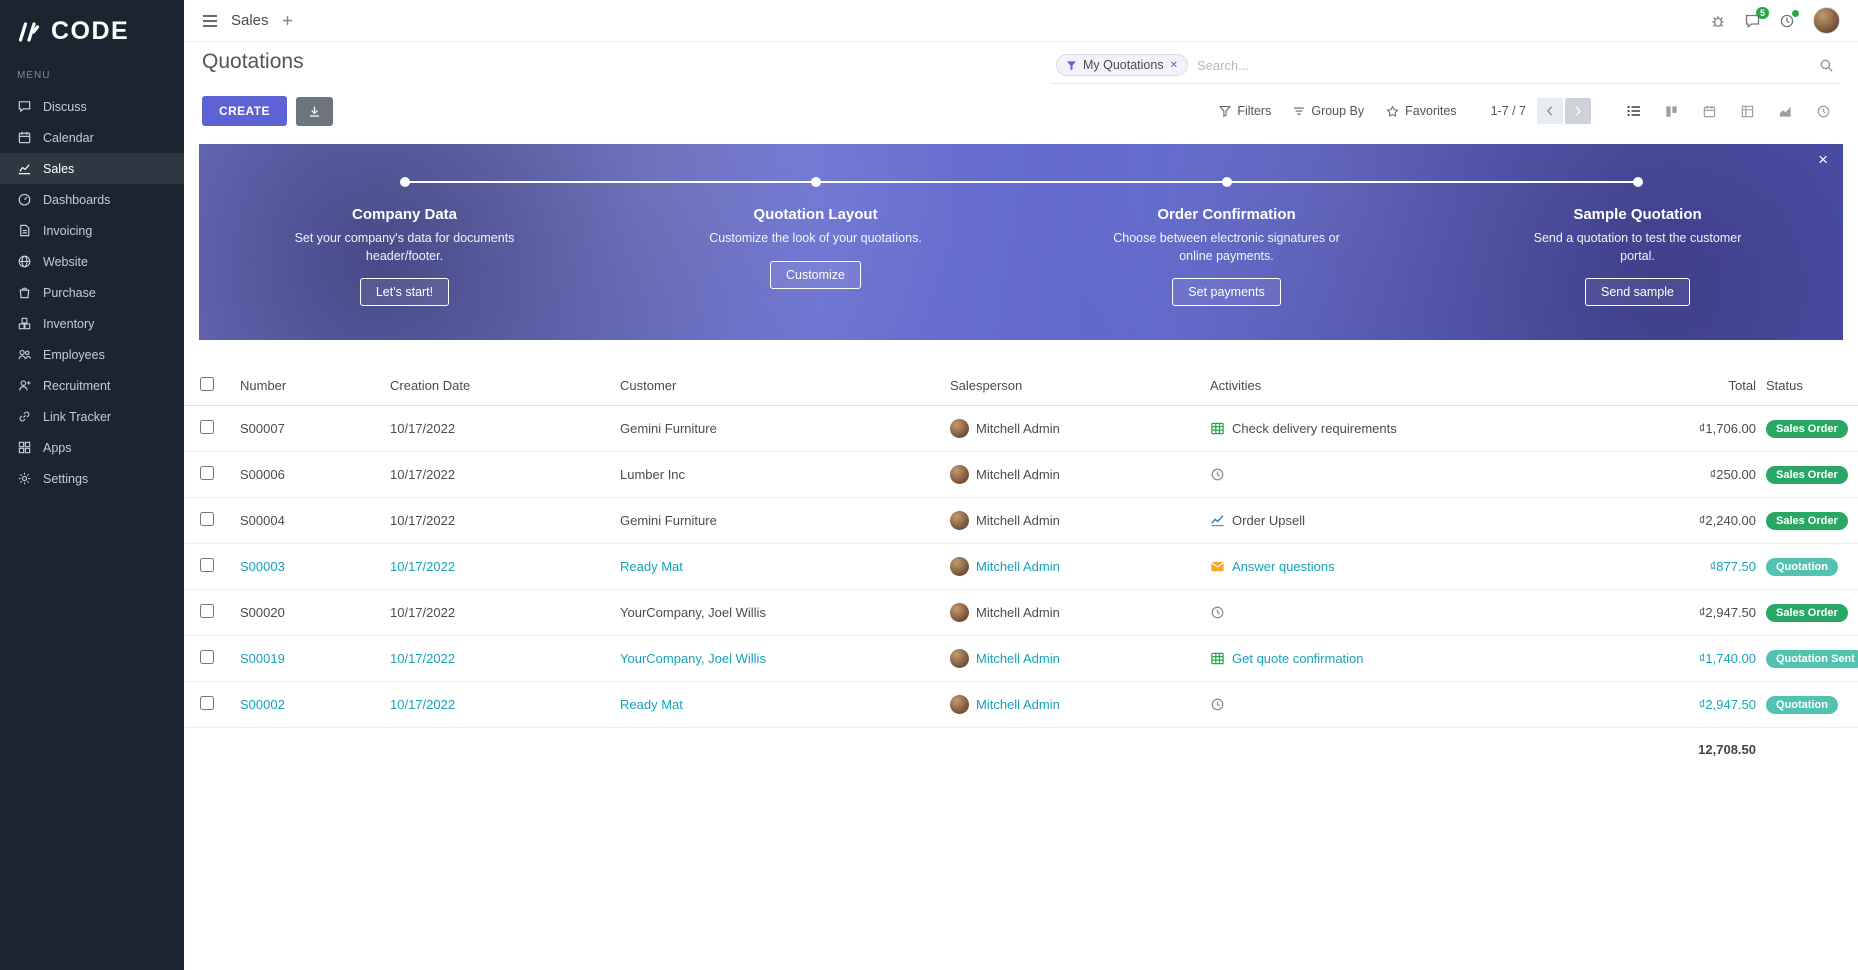 The width and height of the screenshot is (1858, 970). Describe the element at coordinates (92, 261) in the screenshot. I see `sidebar-item-website: Website` at that location.